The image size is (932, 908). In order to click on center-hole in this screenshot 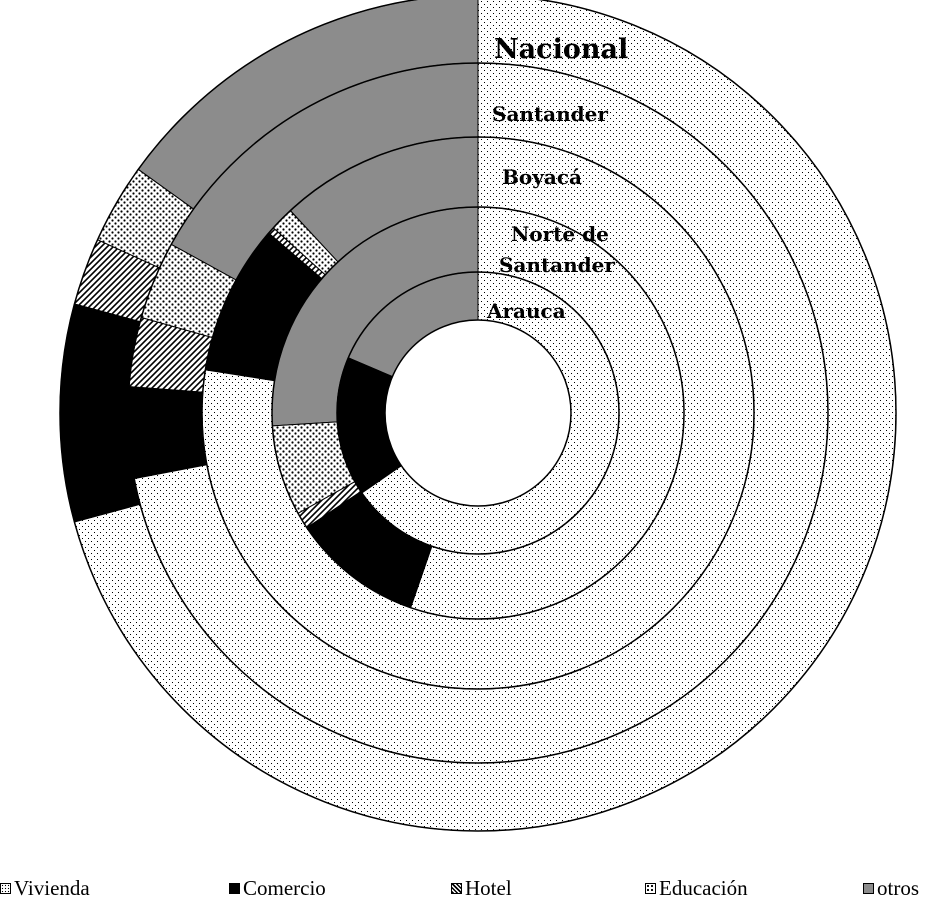, I will do `click(478, 413)`.